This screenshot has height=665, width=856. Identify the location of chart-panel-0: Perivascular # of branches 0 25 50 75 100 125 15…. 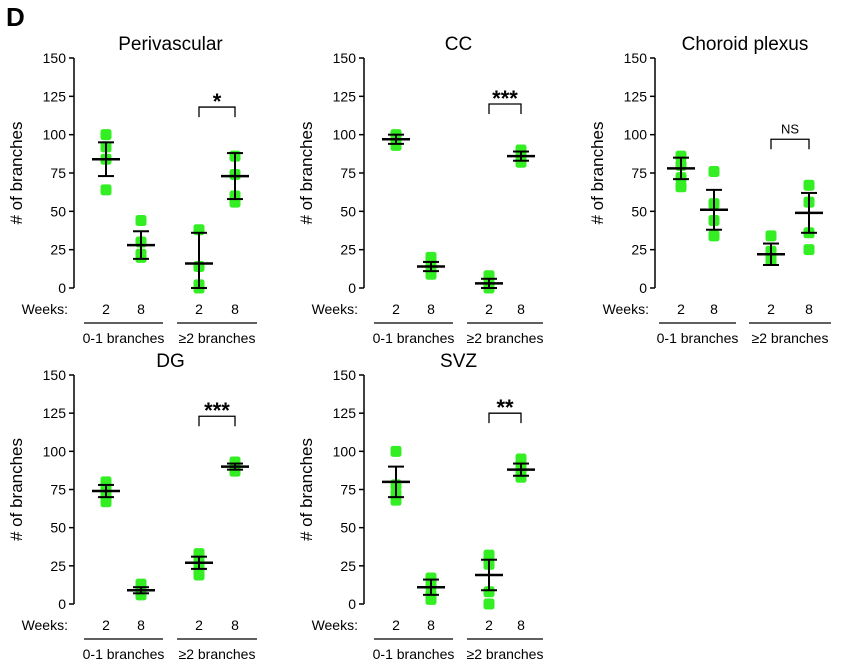
(132, 190).